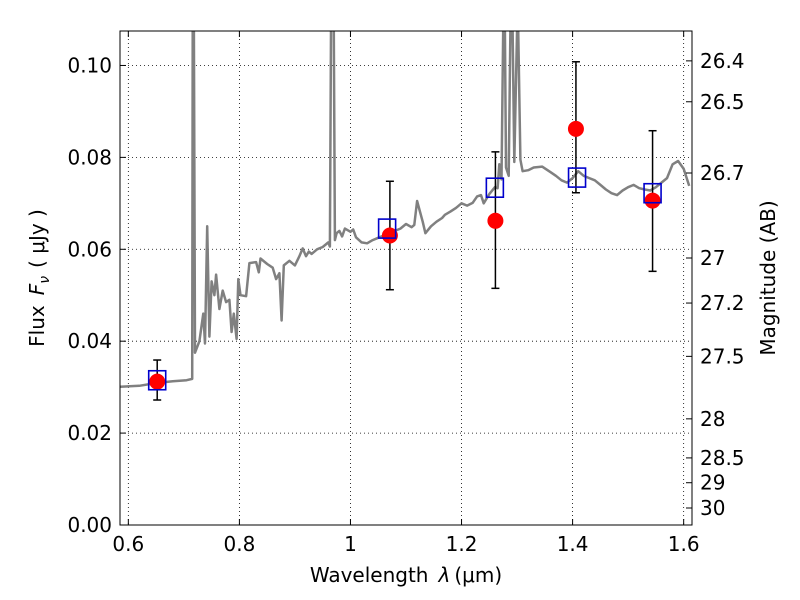  Describe the element at coordinates (350, 544) in the screenshot. I see `x-tick-label: 1` at that location.